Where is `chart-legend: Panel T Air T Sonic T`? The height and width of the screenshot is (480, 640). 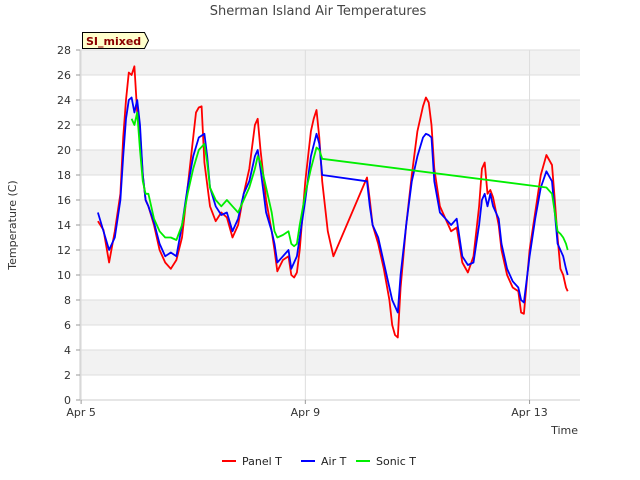
chart-legend: Panel T Air T Sonic T is located at coordinates (319, 461).